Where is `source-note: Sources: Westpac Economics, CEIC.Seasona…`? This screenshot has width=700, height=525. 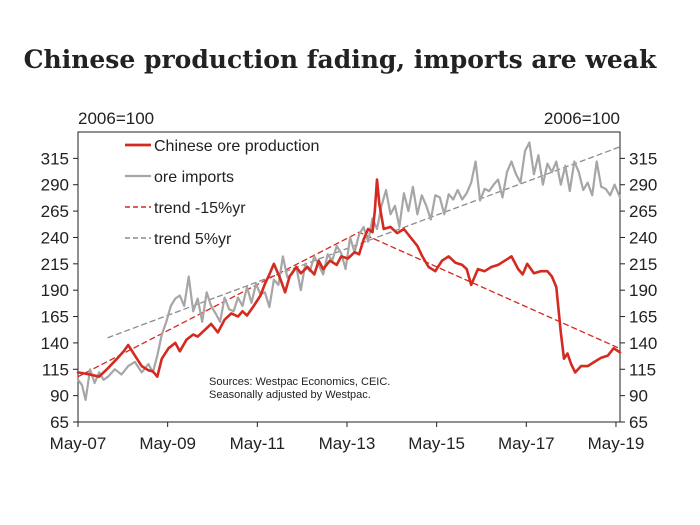
source-note: Sources: Westpac Economics, CEIC.Seasona… is located at coordinates (299, 388).